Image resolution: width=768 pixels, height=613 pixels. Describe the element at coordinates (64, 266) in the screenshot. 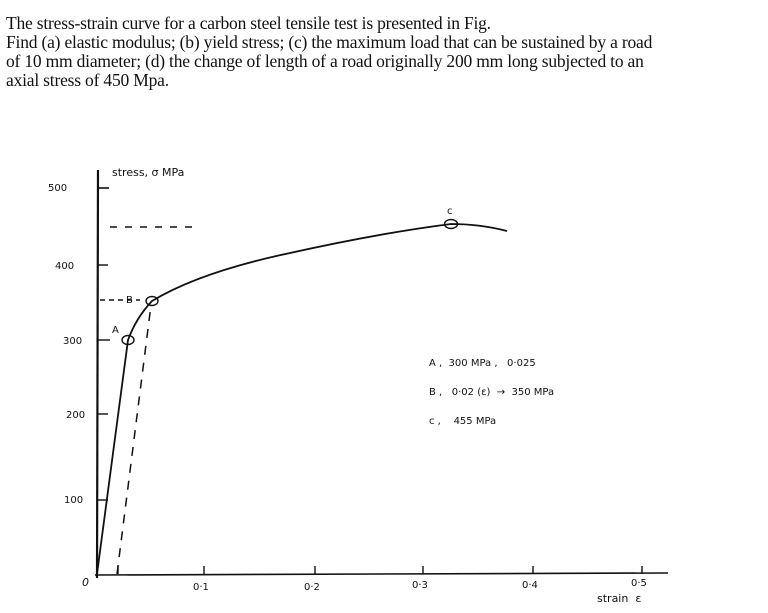

I see `ytick-label-400: 400` at that location.